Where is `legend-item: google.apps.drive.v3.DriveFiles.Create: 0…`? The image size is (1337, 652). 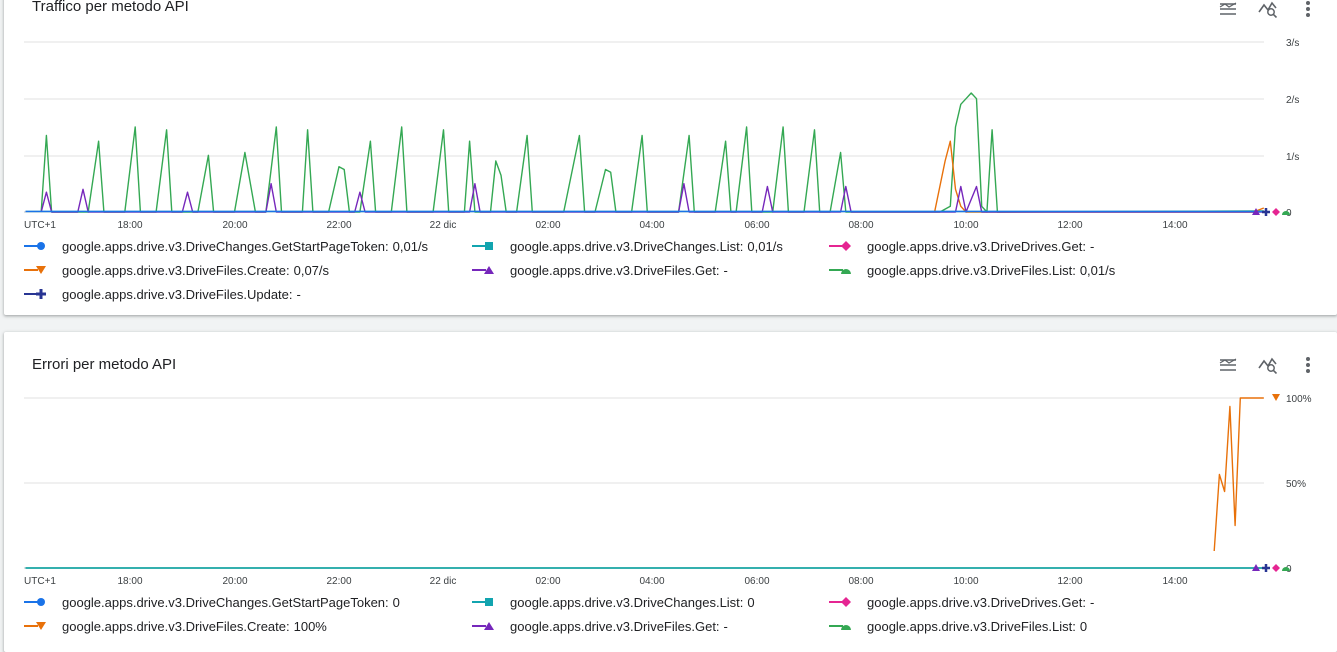 legend-item: google.apps.drive.v3.DriveFiles.Create: 0… is located at coordinates (248, 270).